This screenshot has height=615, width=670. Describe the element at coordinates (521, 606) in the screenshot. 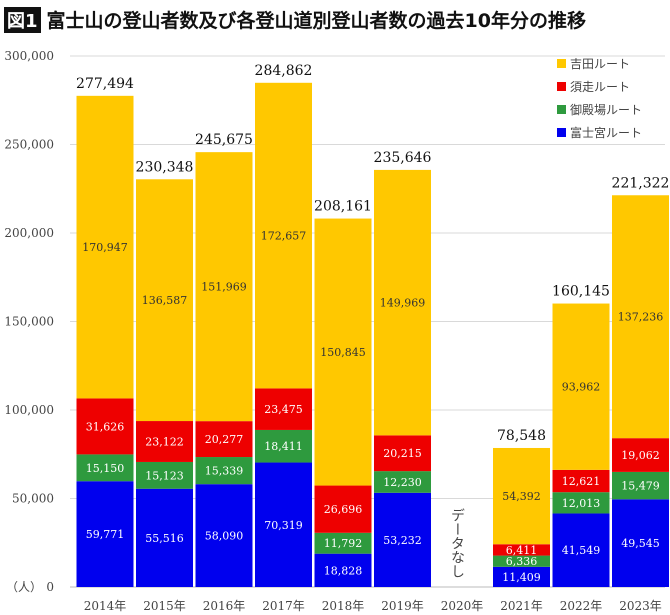

I see `x-tick-label: 2021年` at that location.